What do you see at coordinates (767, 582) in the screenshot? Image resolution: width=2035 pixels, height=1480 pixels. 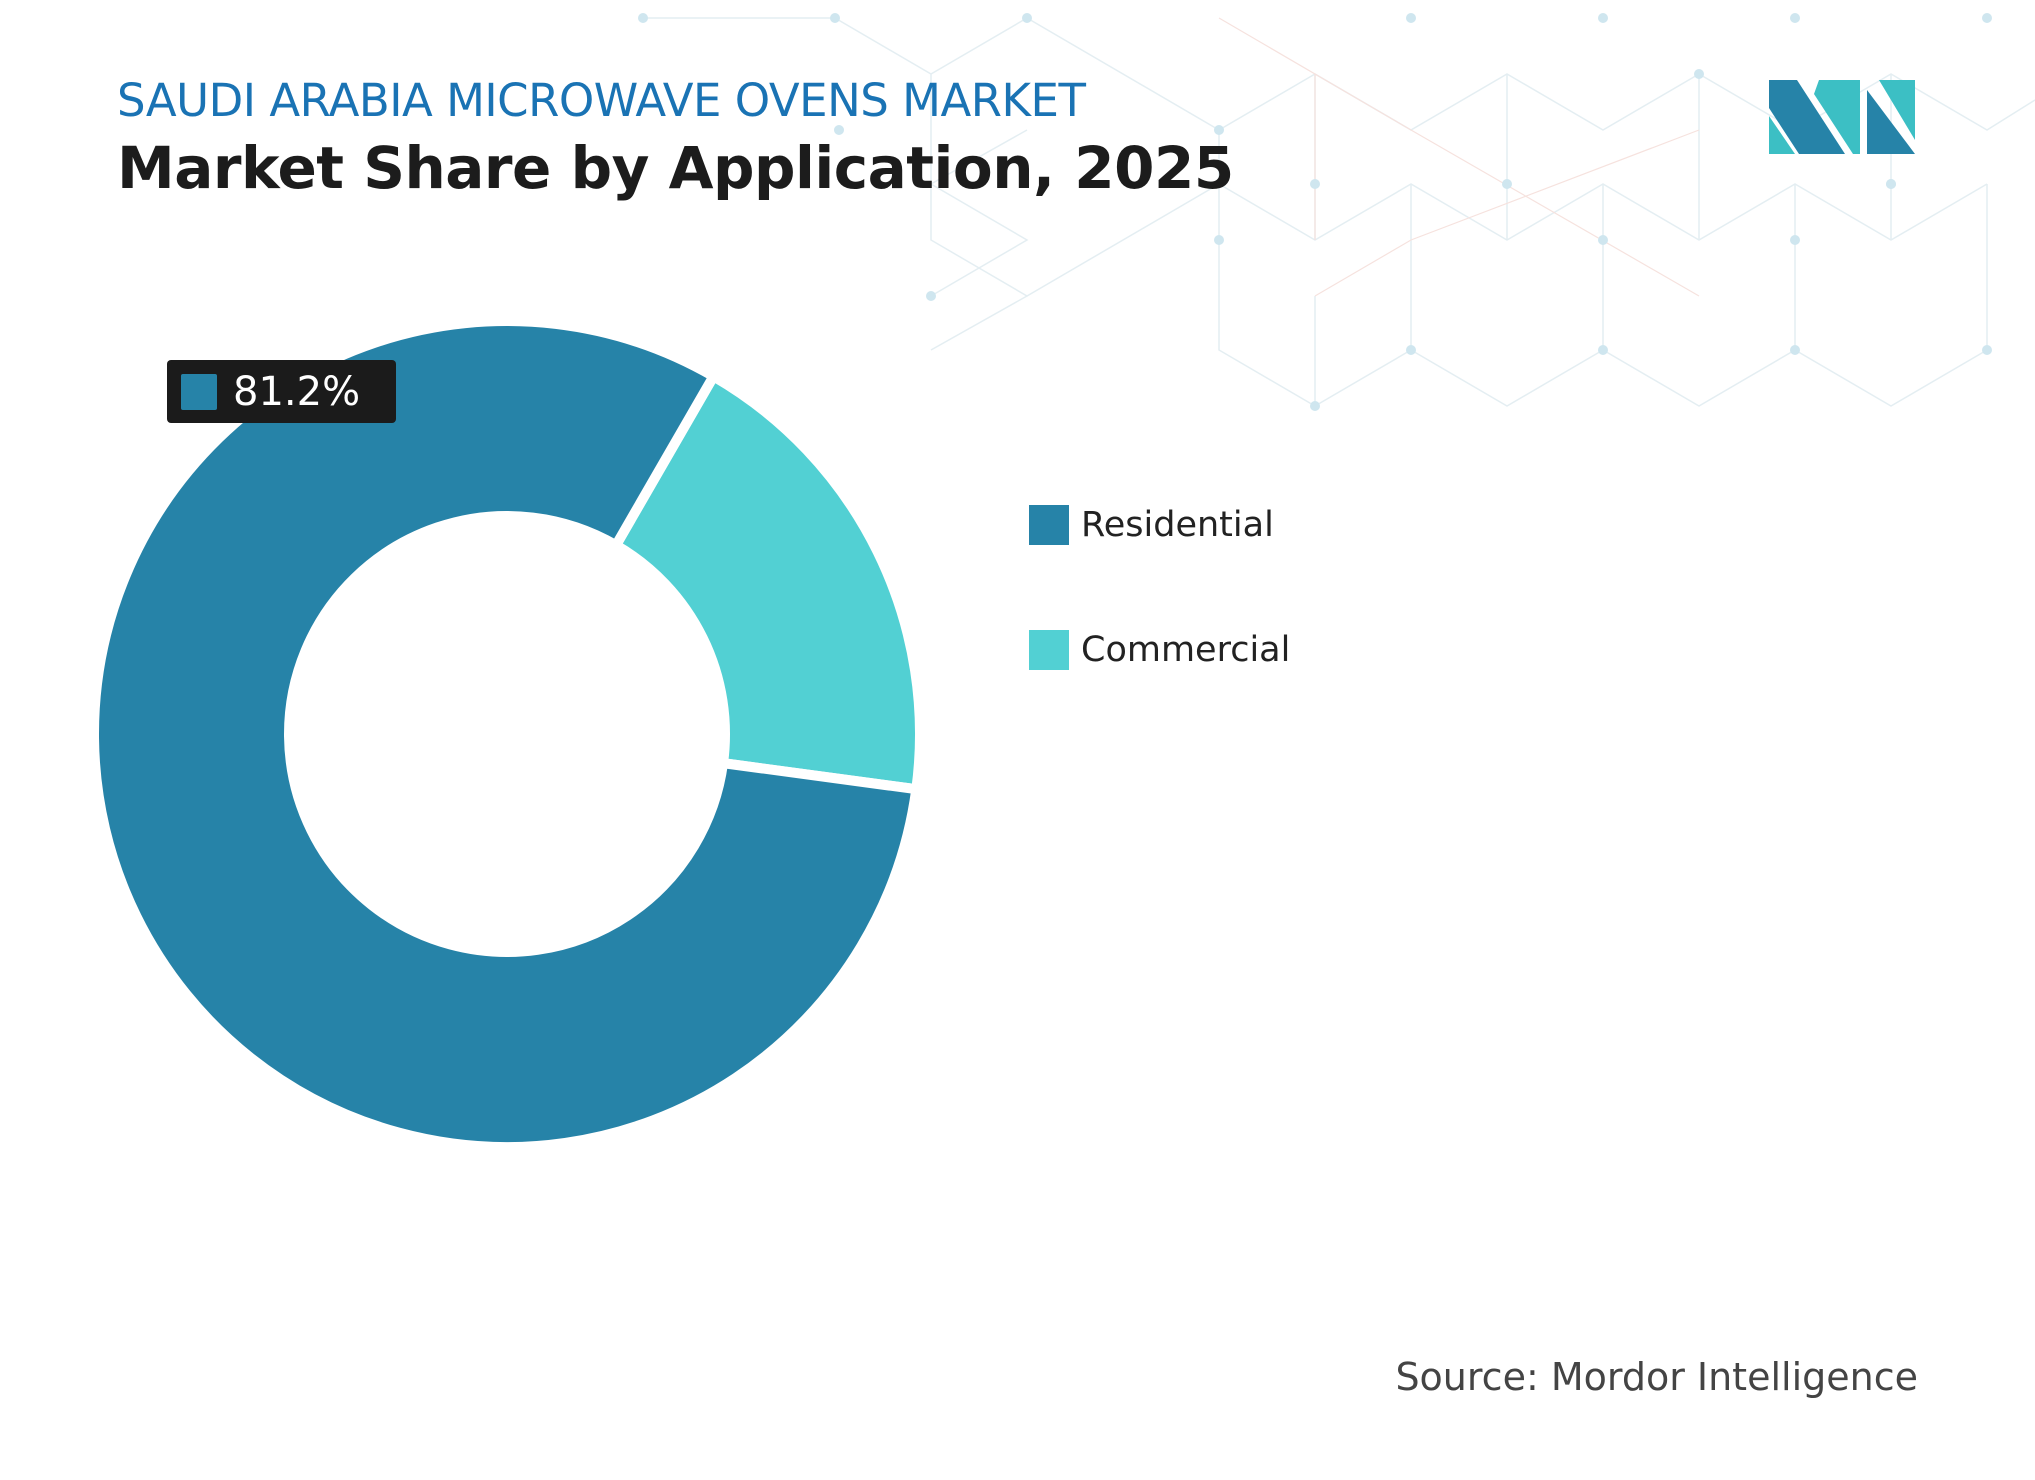 I see `donut-slice-commercial` at bounding box center [767, 582].